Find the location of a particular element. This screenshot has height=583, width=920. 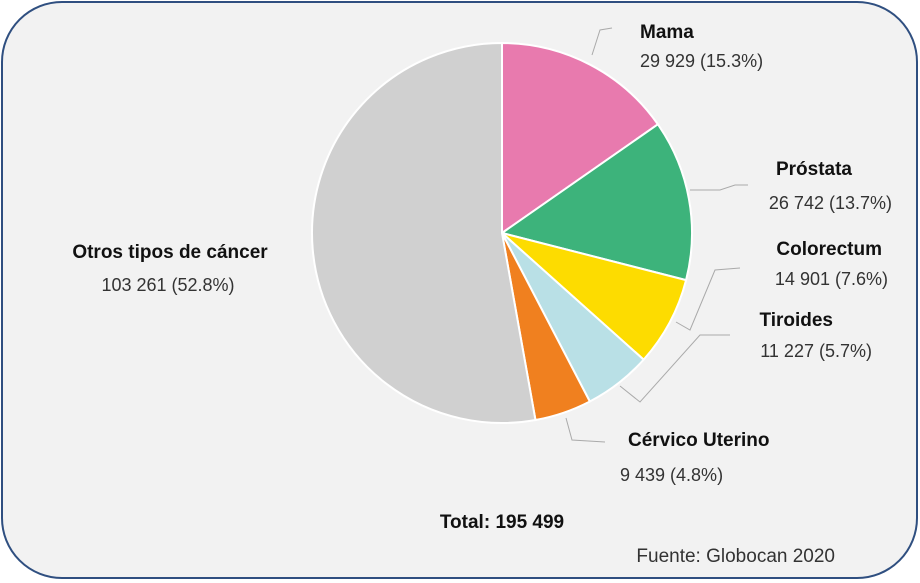

value-label: 14 901 (7.6%) is located at coordinates (831, 279).